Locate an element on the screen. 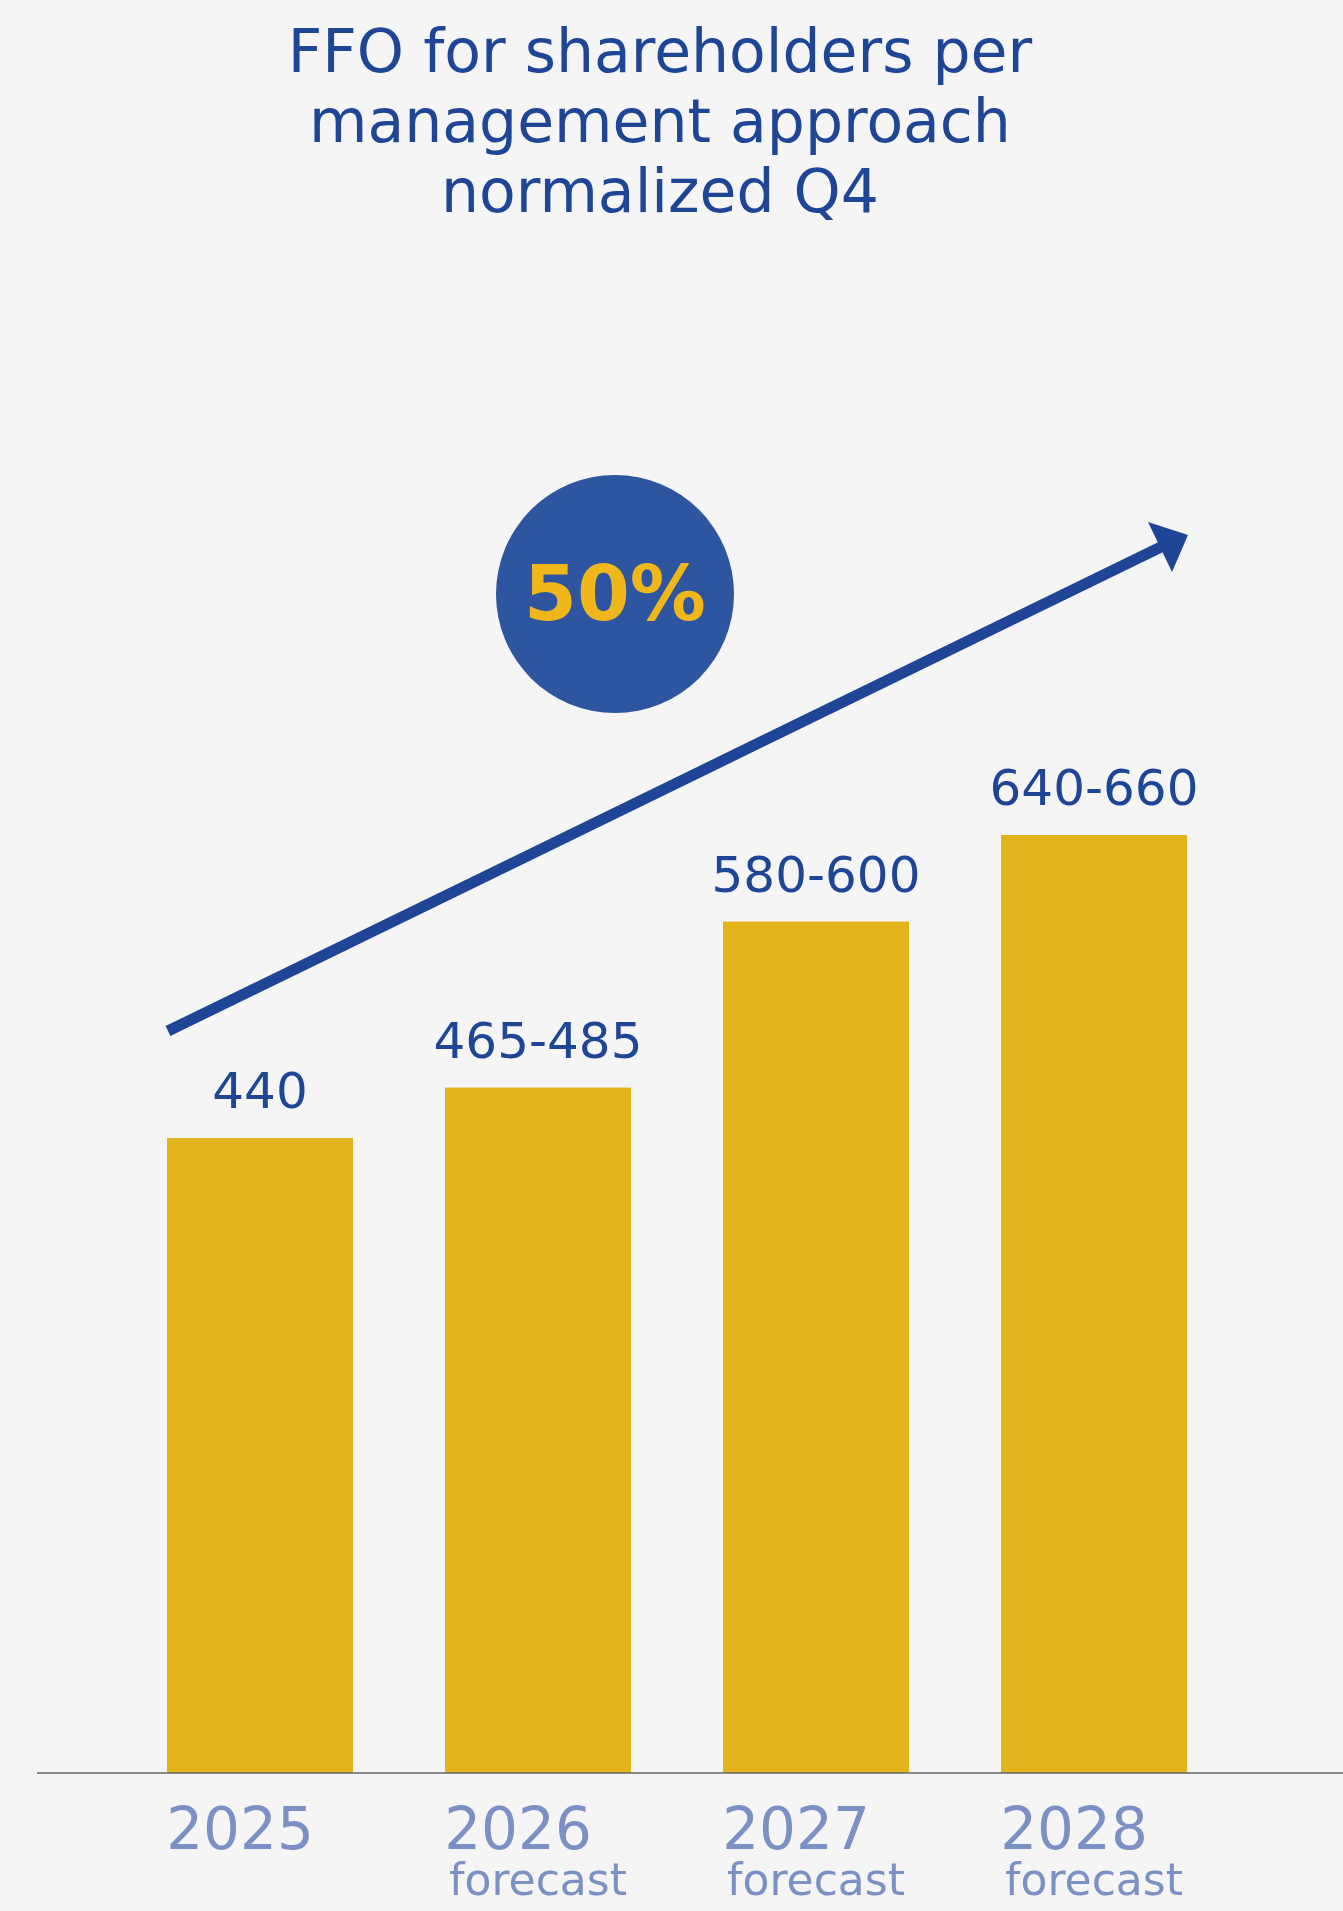 This screenshot has height=1911, width=1343. x-tick-label: 2026 forecast is located at coordinates (535, 1850).